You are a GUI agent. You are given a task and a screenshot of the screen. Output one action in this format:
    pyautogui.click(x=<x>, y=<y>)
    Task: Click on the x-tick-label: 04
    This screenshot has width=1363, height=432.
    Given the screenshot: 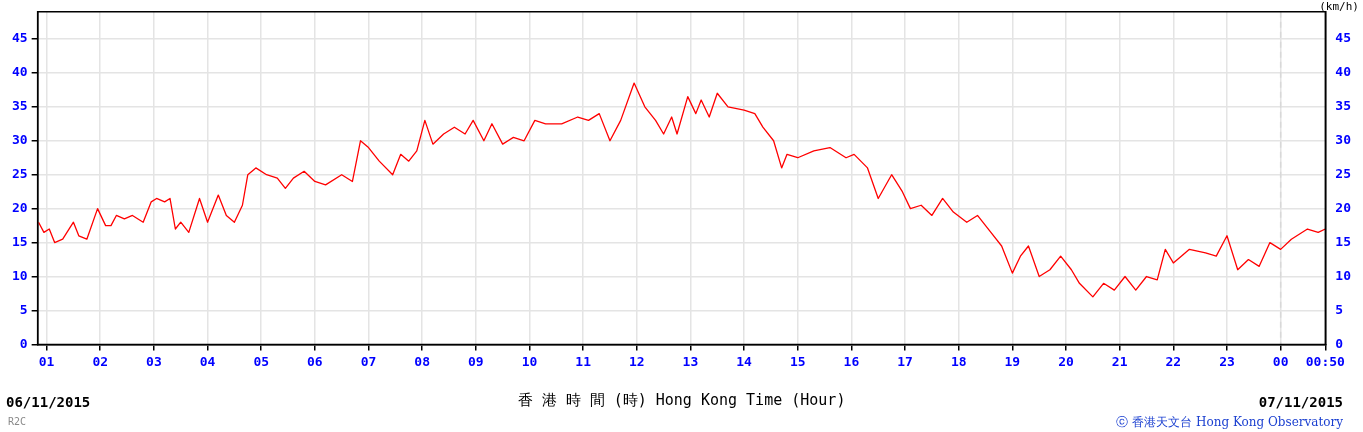 What is the action you would take?
    pyautogui.click(x=207, y=361)
    